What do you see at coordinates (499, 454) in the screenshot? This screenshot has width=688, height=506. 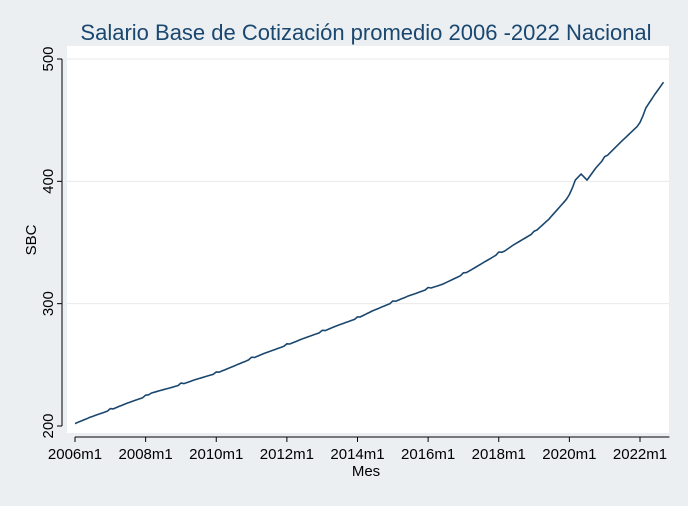 I see `x-tick-label: 2018m1` at bounding box center [499, 454].